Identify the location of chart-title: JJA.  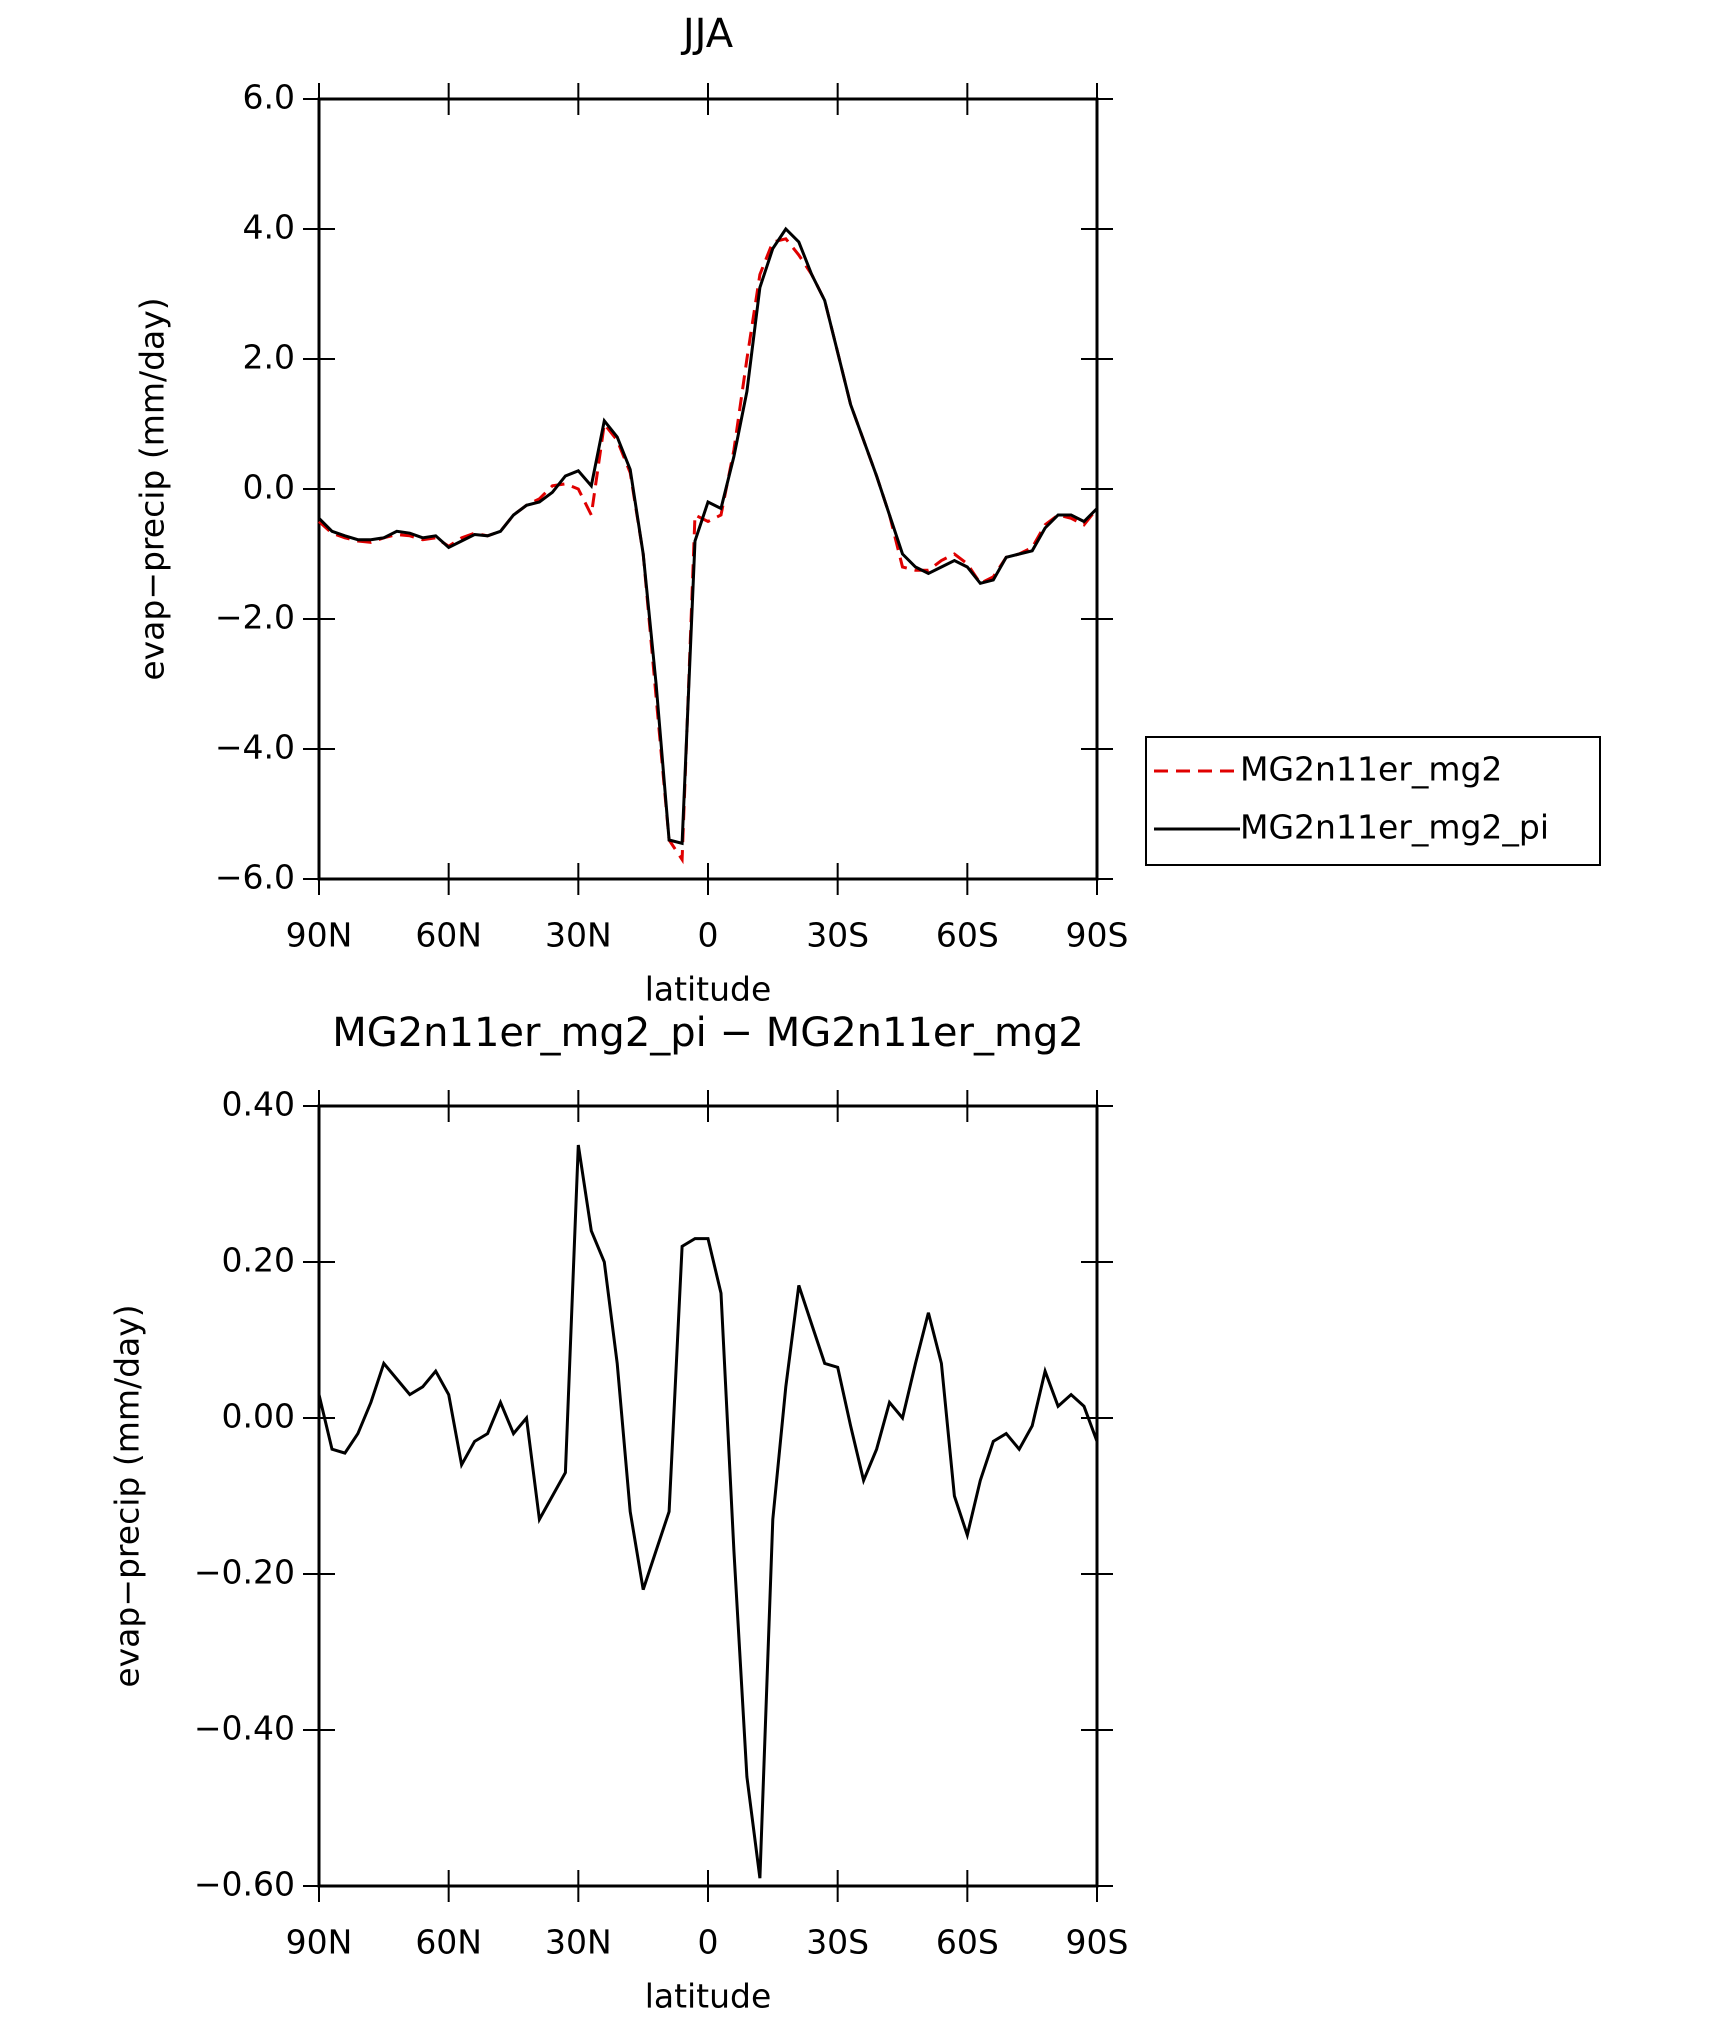
(707, 34).